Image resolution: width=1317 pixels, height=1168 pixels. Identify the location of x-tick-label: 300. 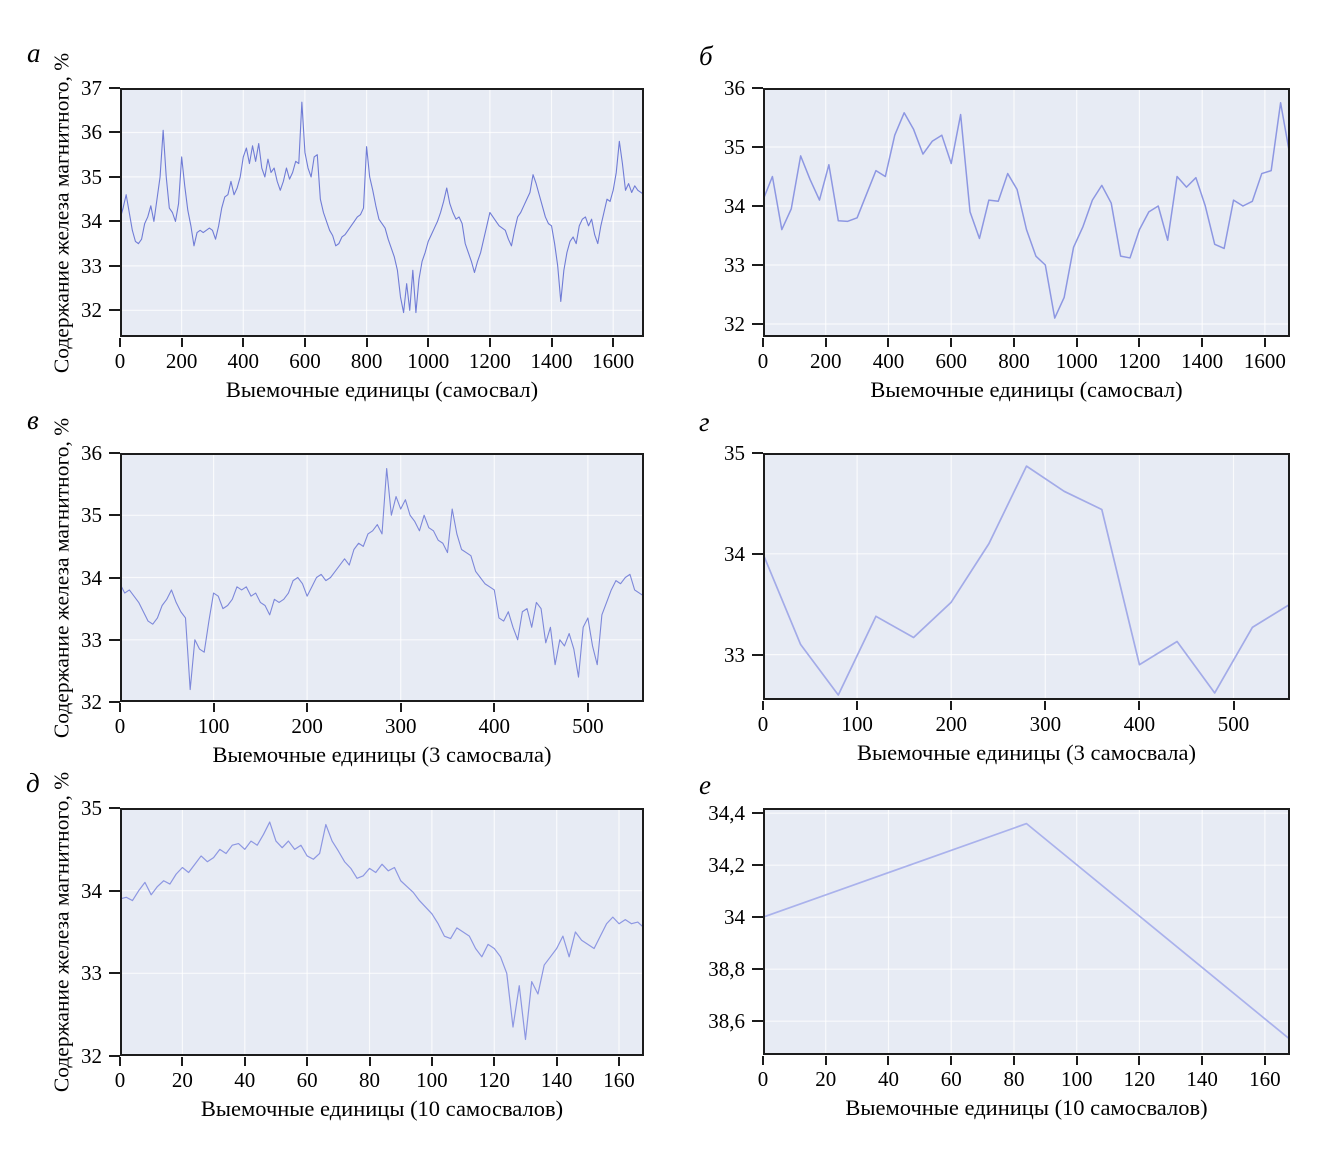
(400, 726).